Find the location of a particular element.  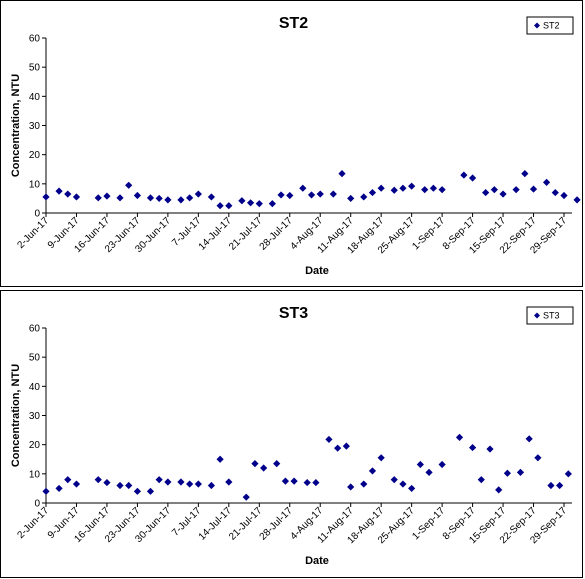

x-axis-label: Date is located at coordinates (317, 271).